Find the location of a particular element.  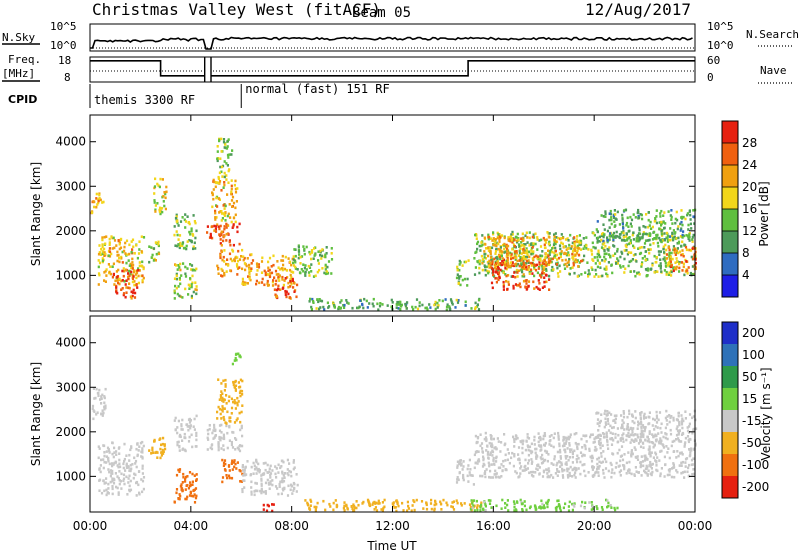

nsky-frame is located at coordinates (392, 37).